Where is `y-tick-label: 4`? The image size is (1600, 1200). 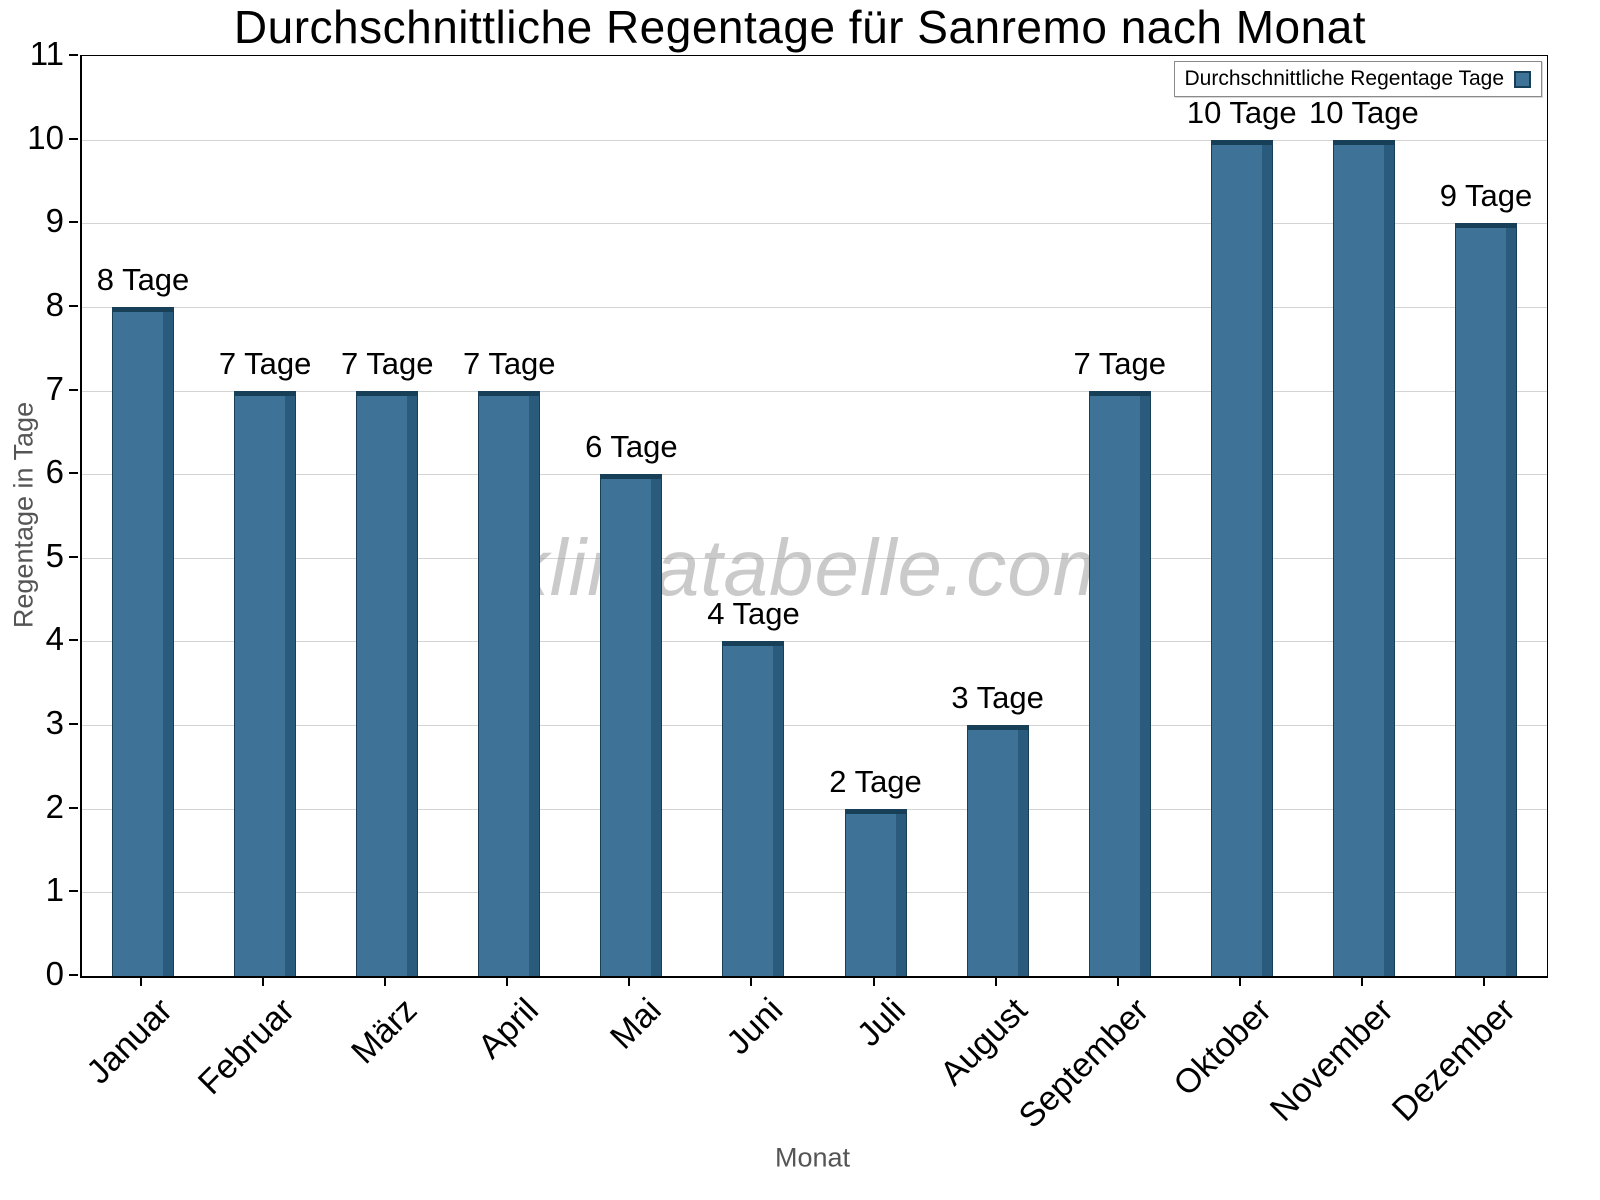 y-tick-label: 4 is located at coordinates (54, 639).